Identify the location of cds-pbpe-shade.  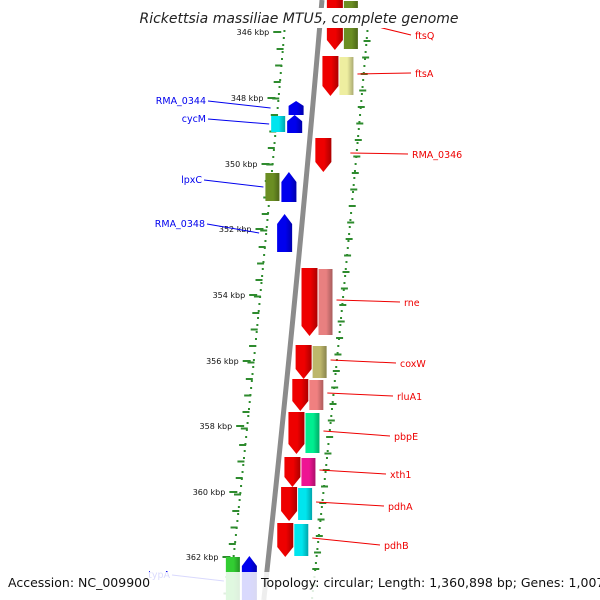
(296, 433).